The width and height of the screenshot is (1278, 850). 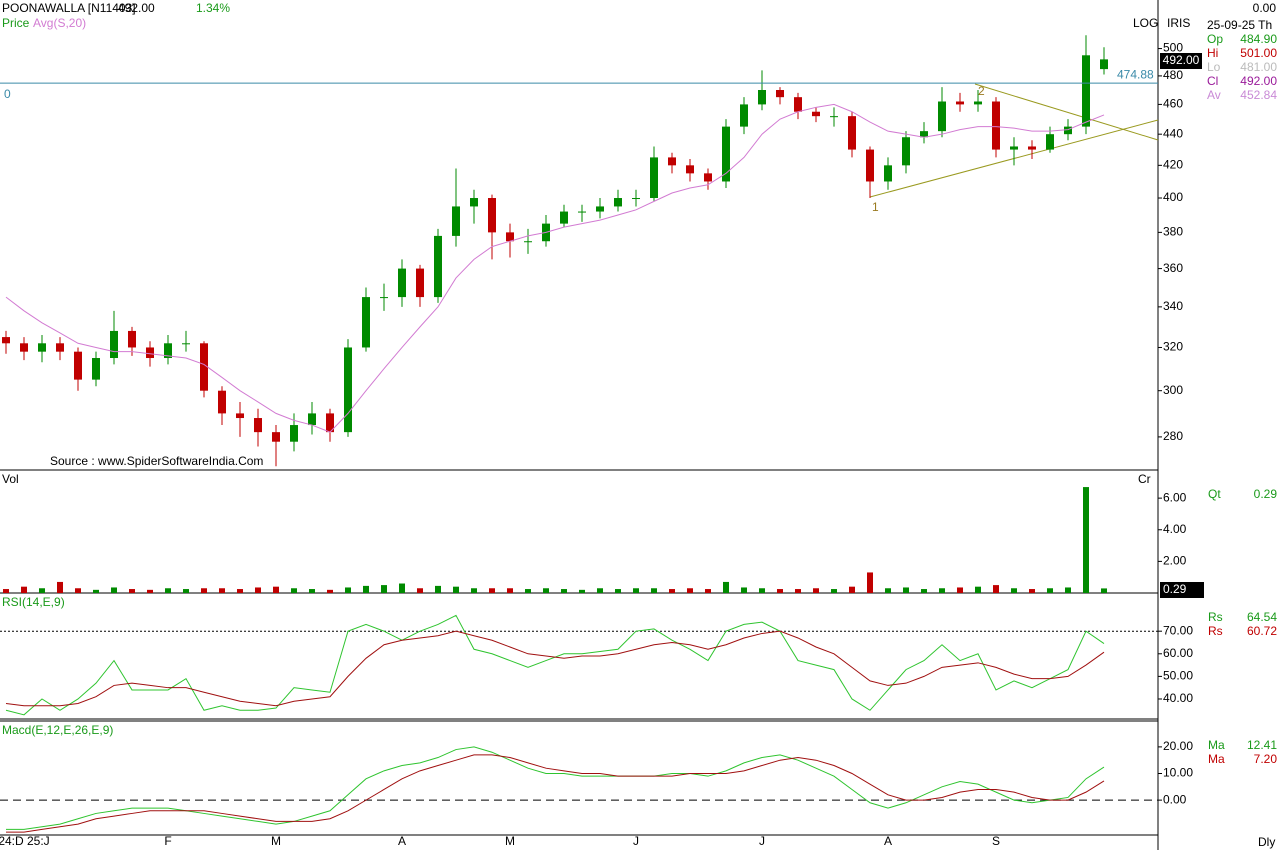 What do you see at coordinates (1214, 67) in the screenshot?
I see `info-label: Lo` at bounding box center [1214, 67].